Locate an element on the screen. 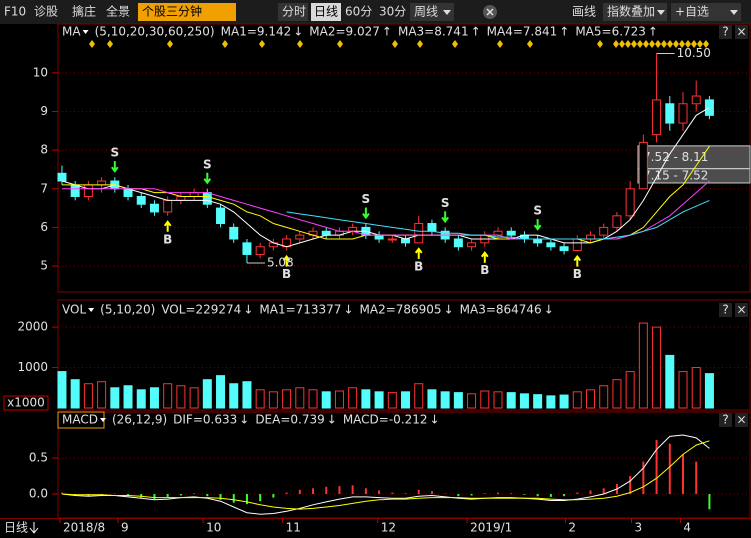  period-button: 日线 is located at coordinates (326, 12).